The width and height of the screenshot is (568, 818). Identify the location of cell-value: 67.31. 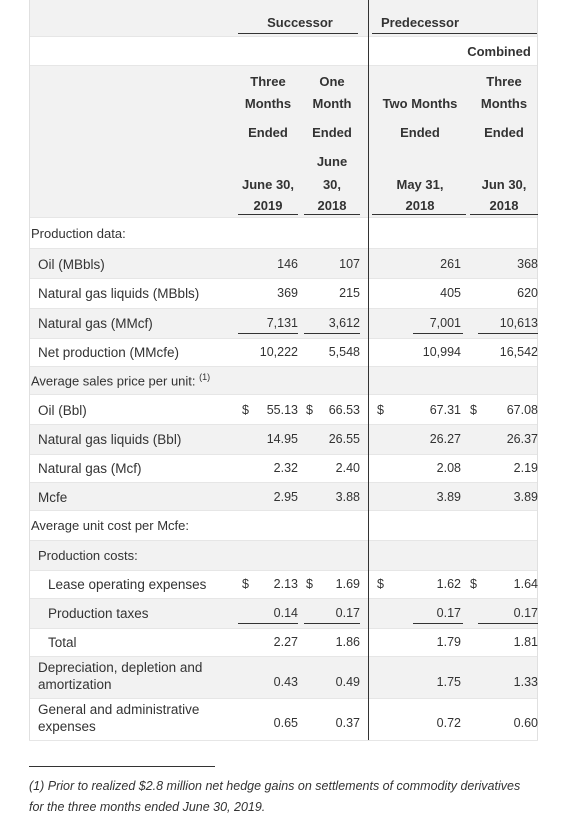
(445, 410).